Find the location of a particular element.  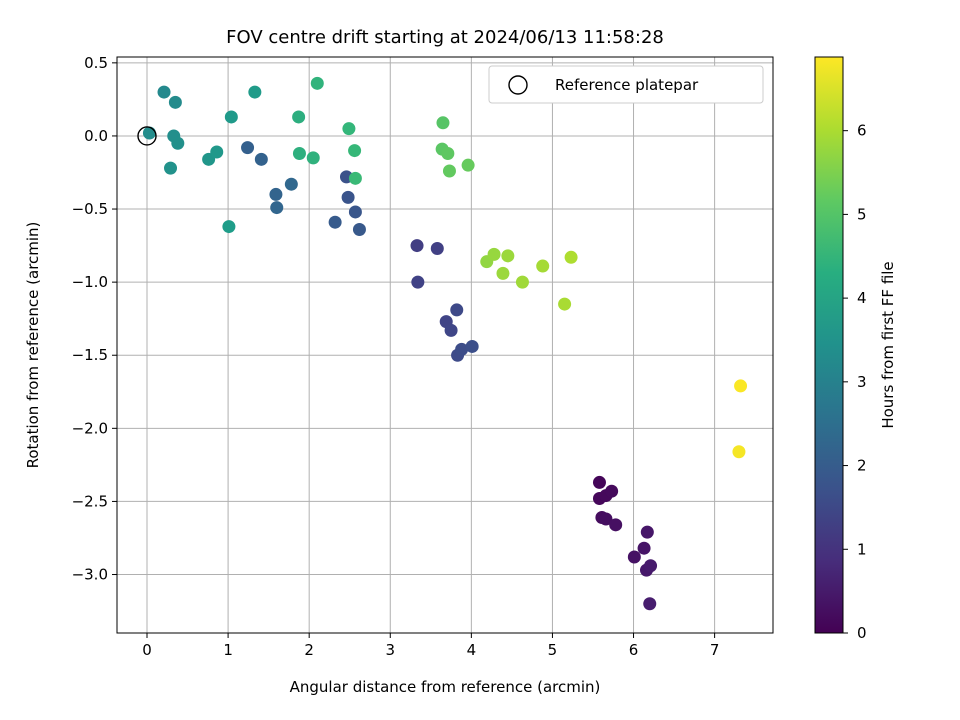

y-tick-label: 0.0 is located at coordinates (96, 136).